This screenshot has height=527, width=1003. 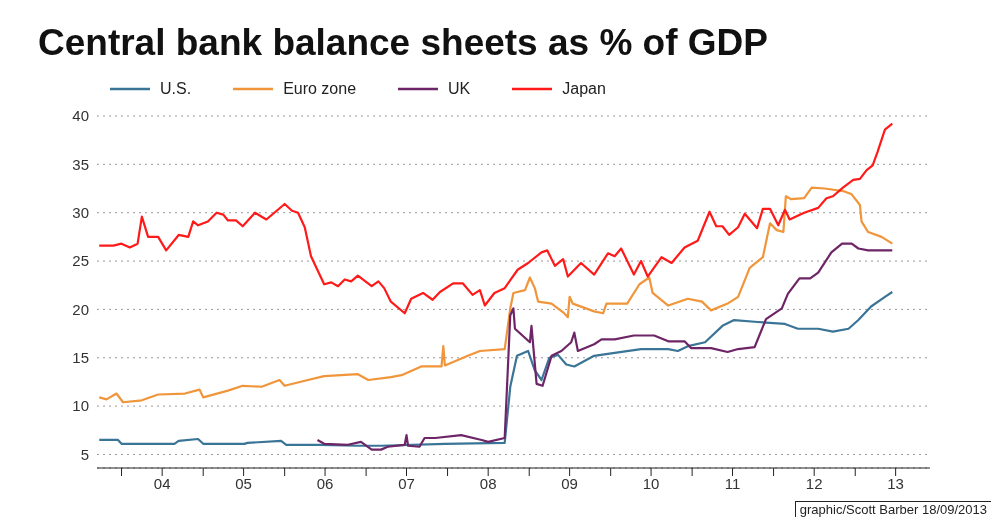 I want to click on x-tick-label: 13, so click(x=895, y=483).